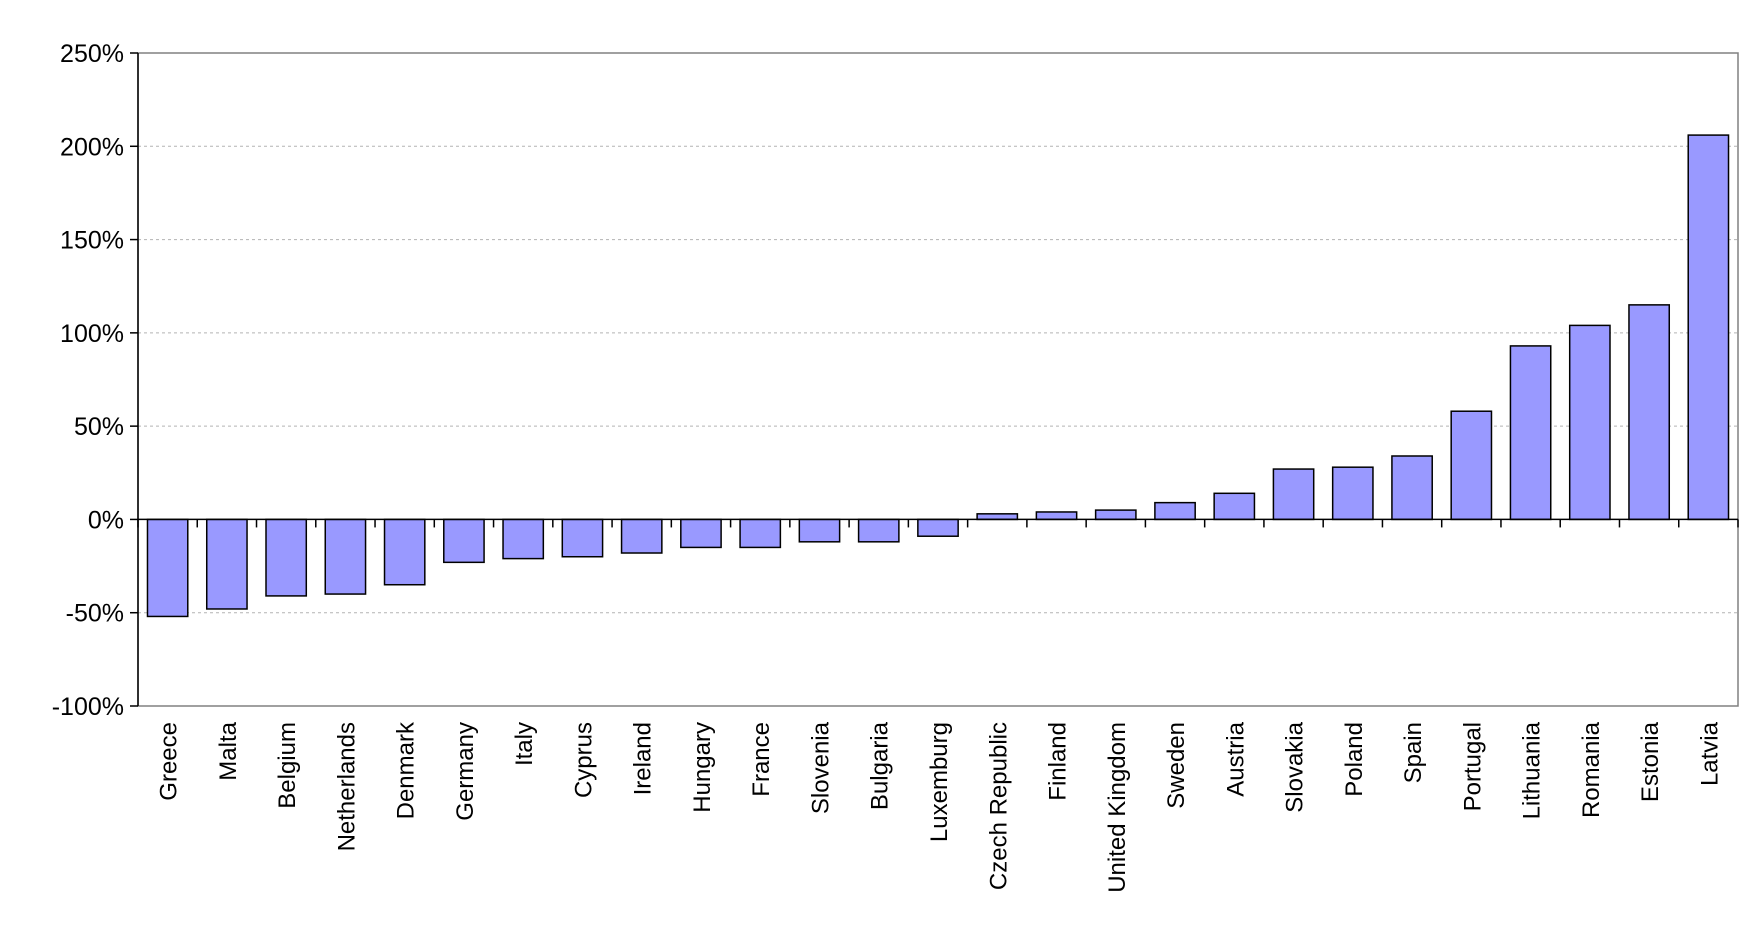  Describe the element at coordinates (1649, 412) in the screenshot. I see `bar-estonia` at that location.